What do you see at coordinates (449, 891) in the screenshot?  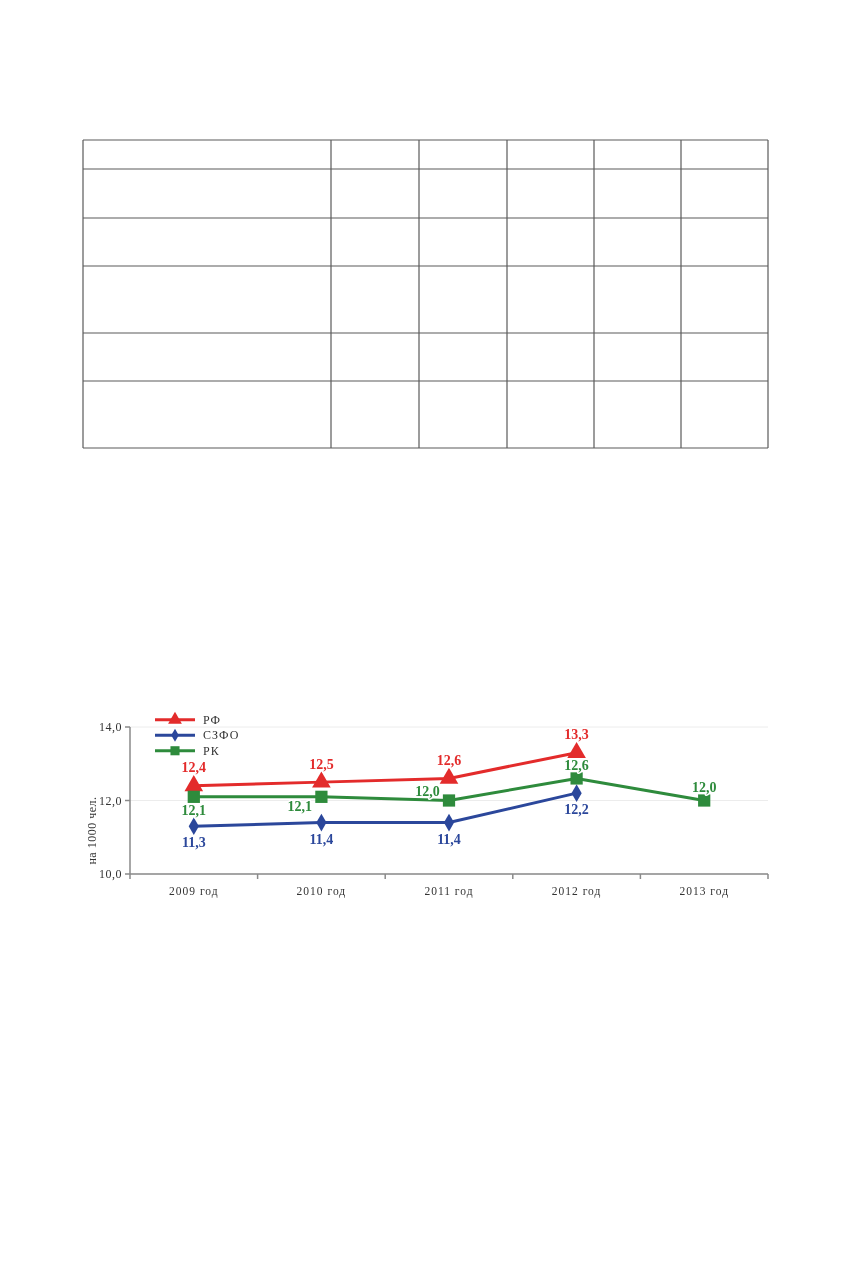 I see `x-tick-label: 2011 год` at bounding box center [449, 891].